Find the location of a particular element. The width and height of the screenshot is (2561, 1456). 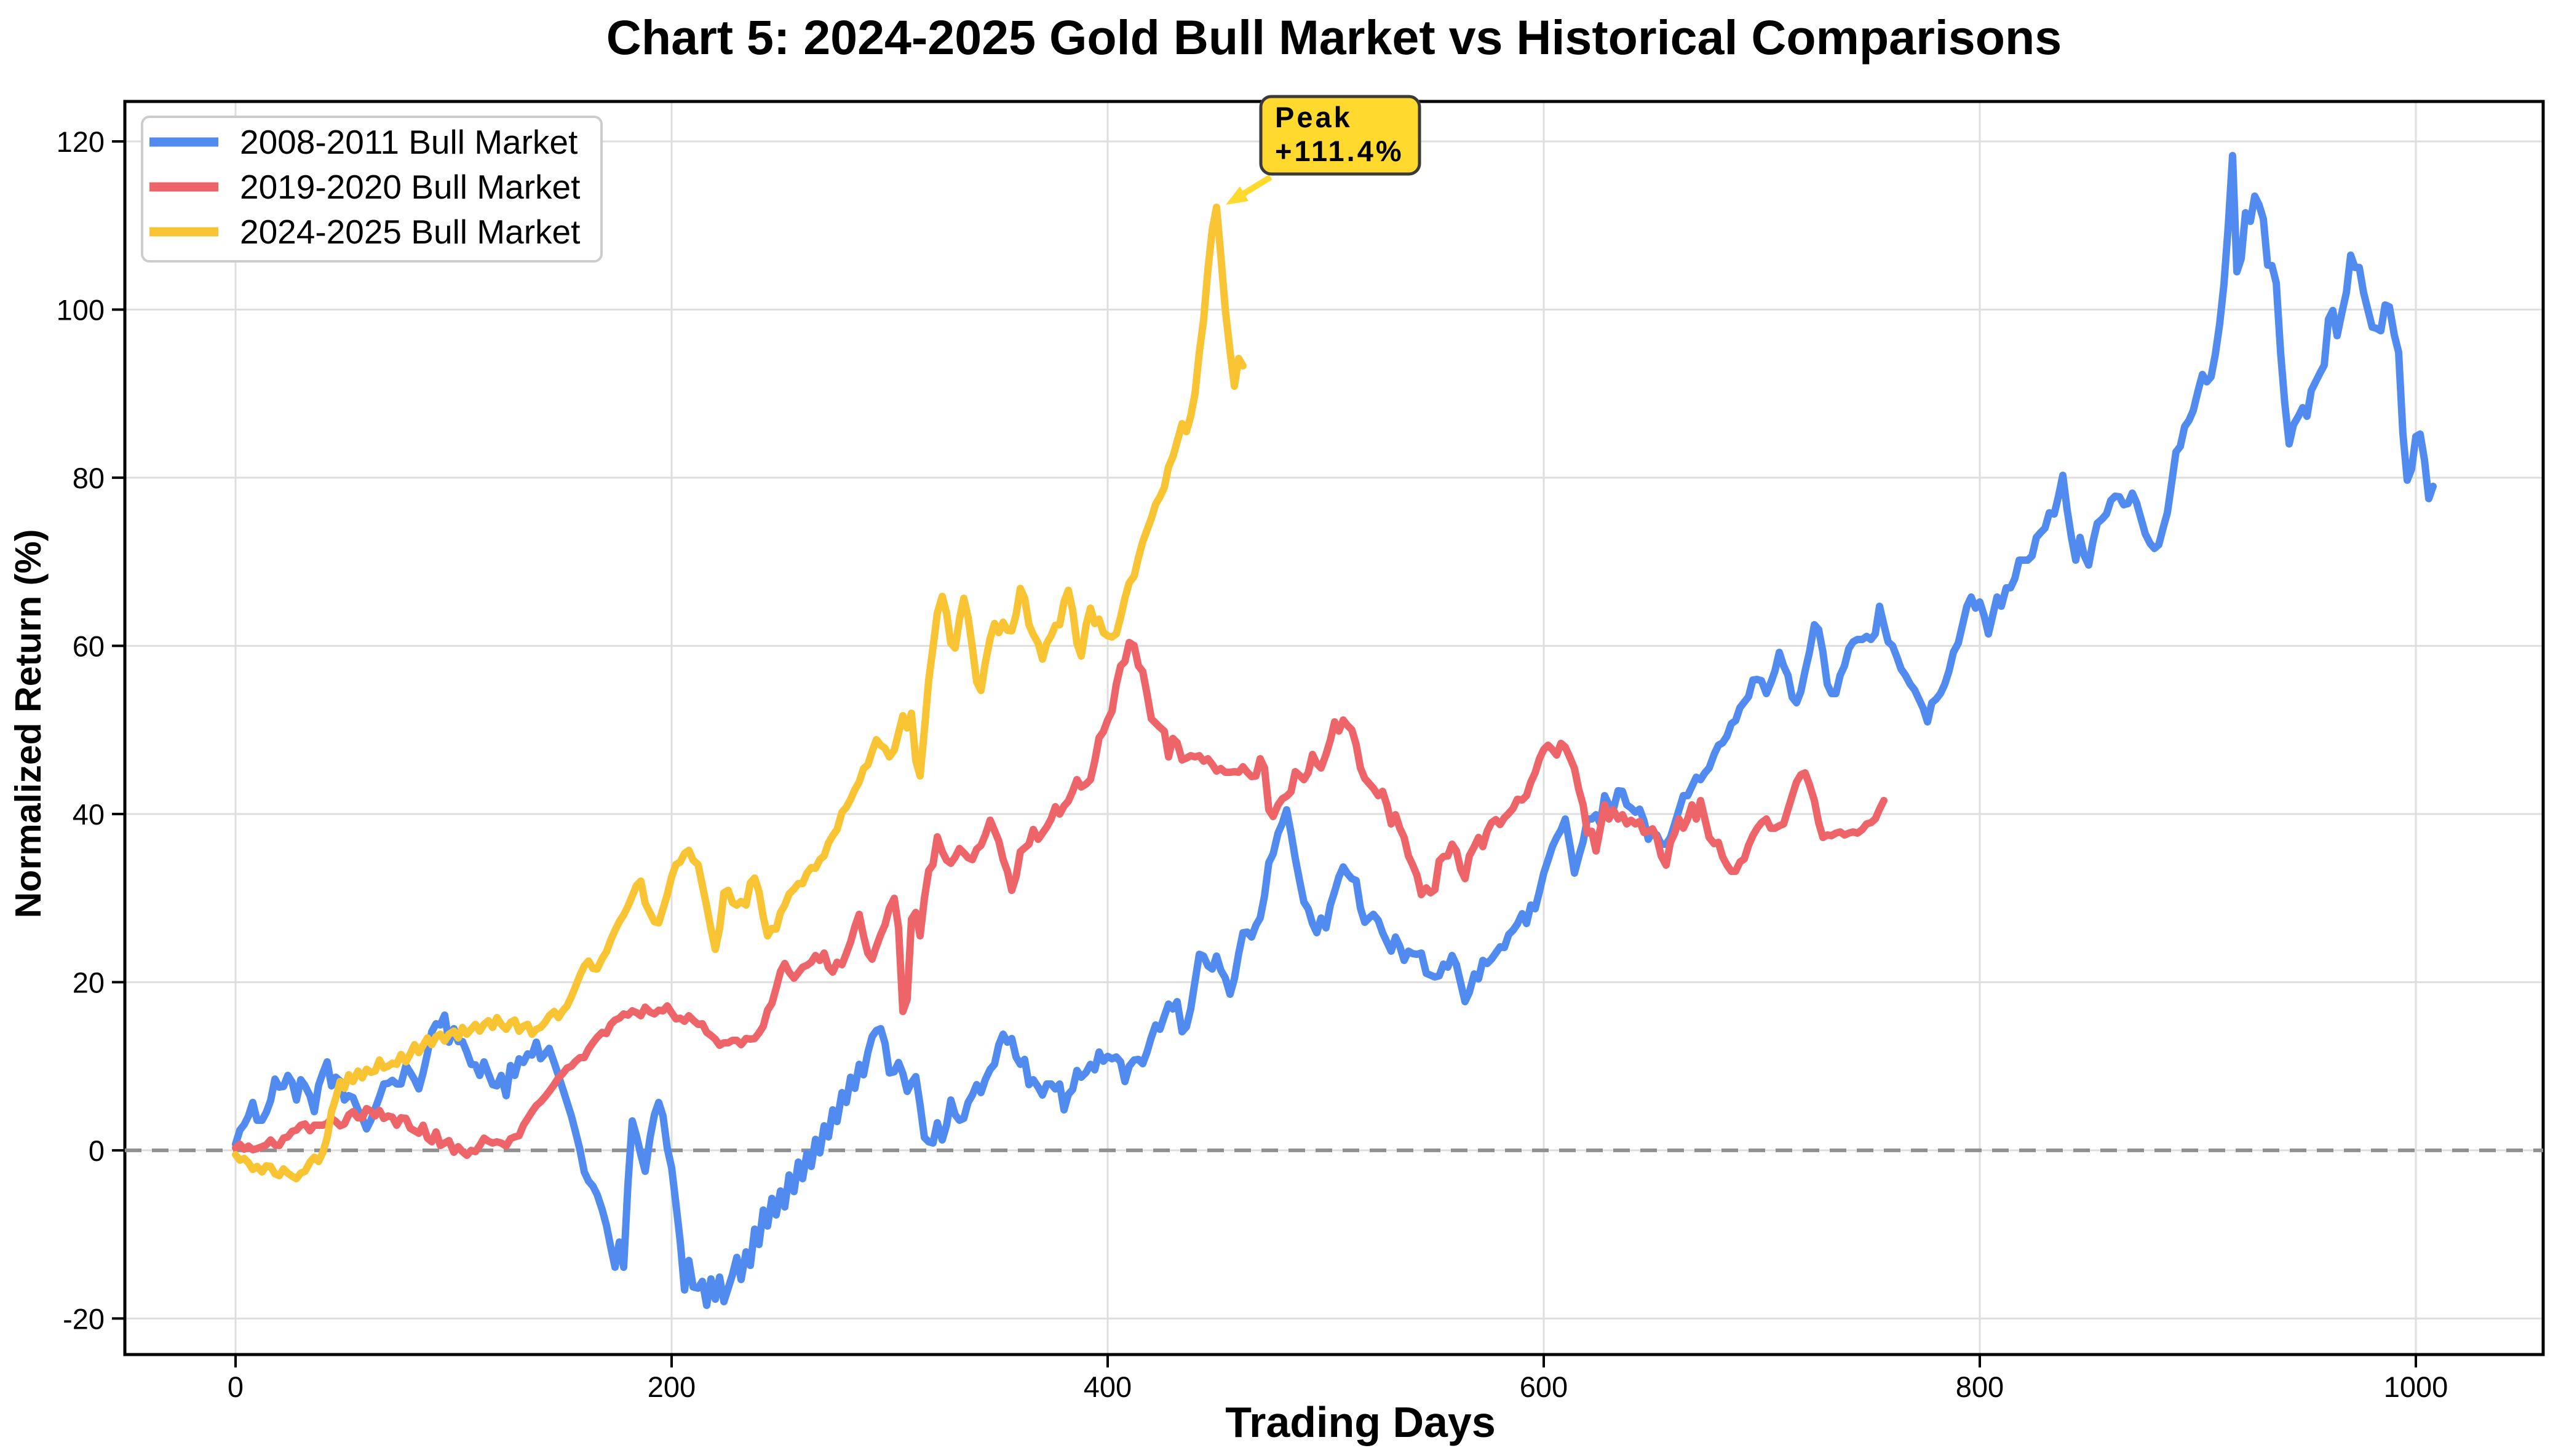

svg-text: 120 is located at coordinates (81, 141).